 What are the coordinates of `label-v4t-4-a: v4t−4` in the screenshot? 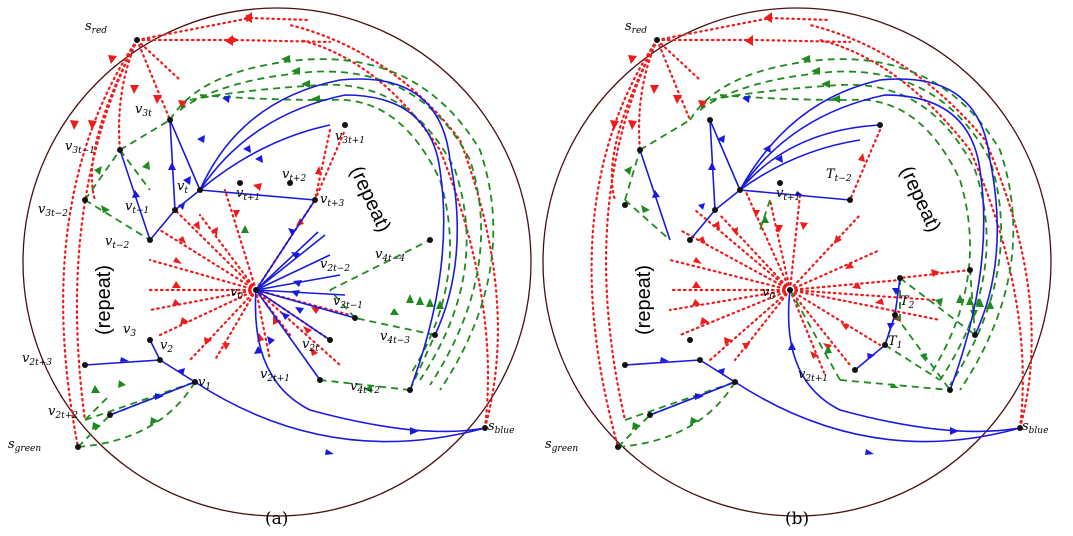 It's located at (390, 255).